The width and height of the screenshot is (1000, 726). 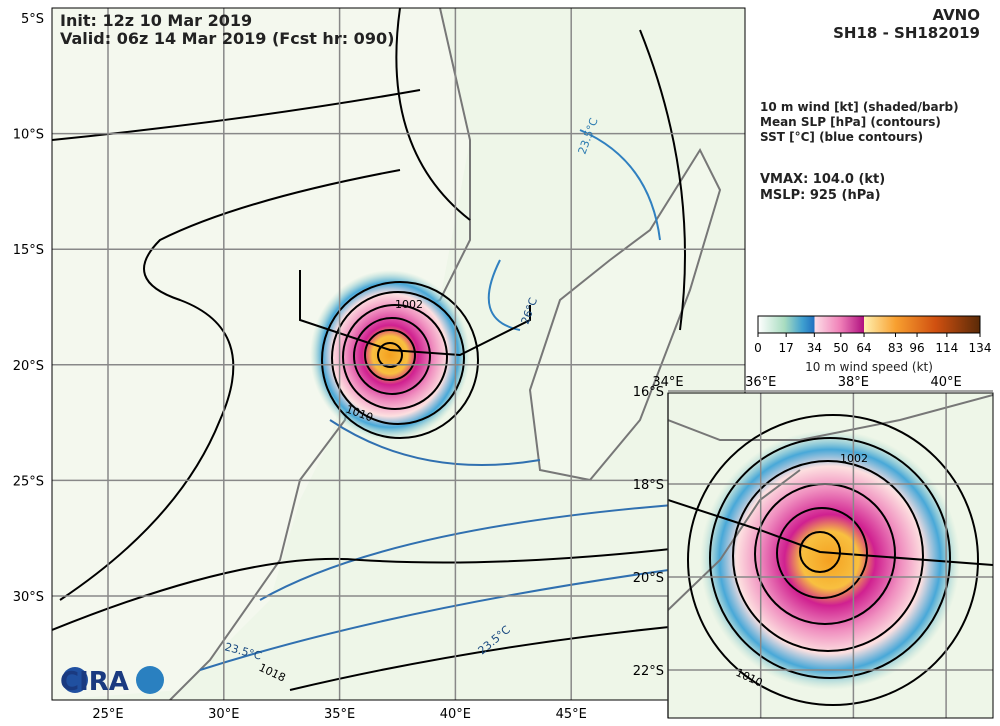 I want to click on lat-label: 5°S, so click(x=32, y=19).